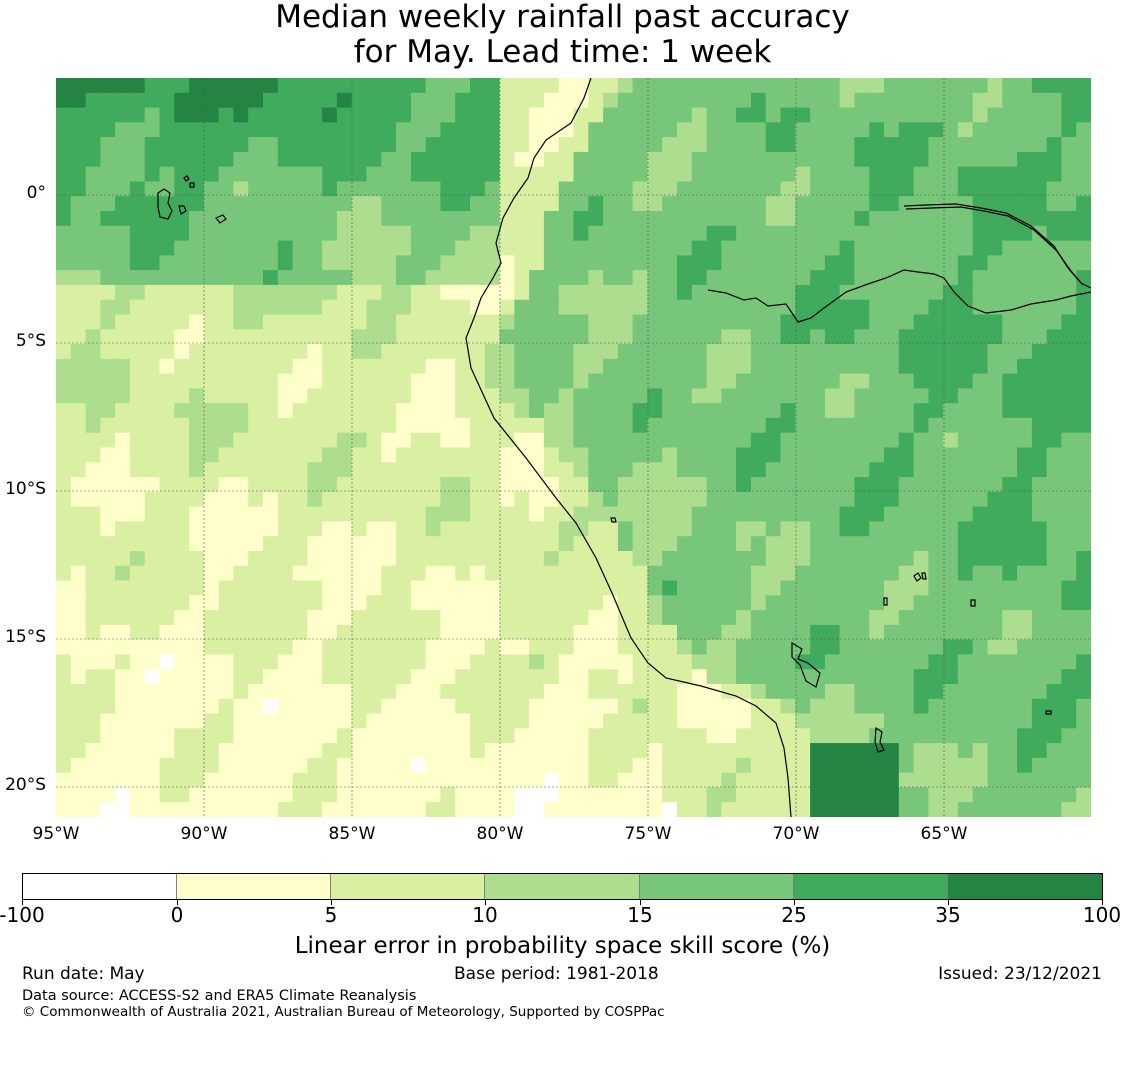  I want to click on run-date: Run date: May, so click(83, 974).